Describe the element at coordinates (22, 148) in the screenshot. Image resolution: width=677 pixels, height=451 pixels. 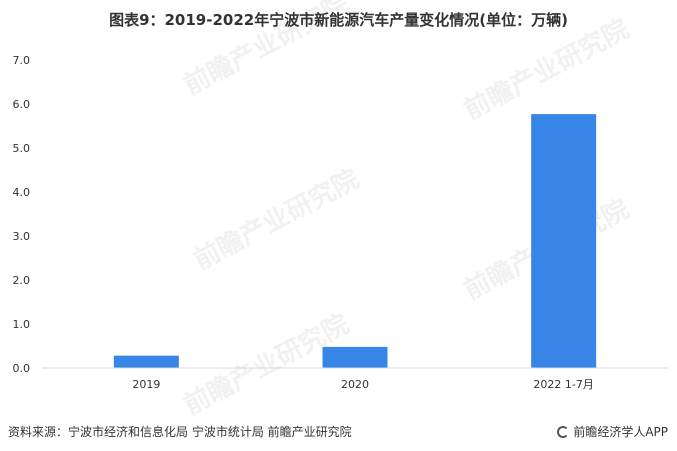
I see `y-tick-label: 5.0` at that location.